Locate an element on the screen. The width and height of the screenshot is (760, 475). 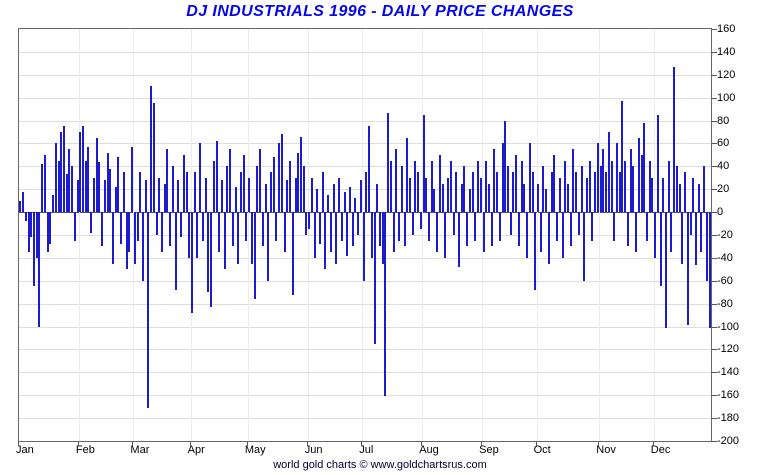
x-axis-label: Apr is located at coordinates (196, 450).